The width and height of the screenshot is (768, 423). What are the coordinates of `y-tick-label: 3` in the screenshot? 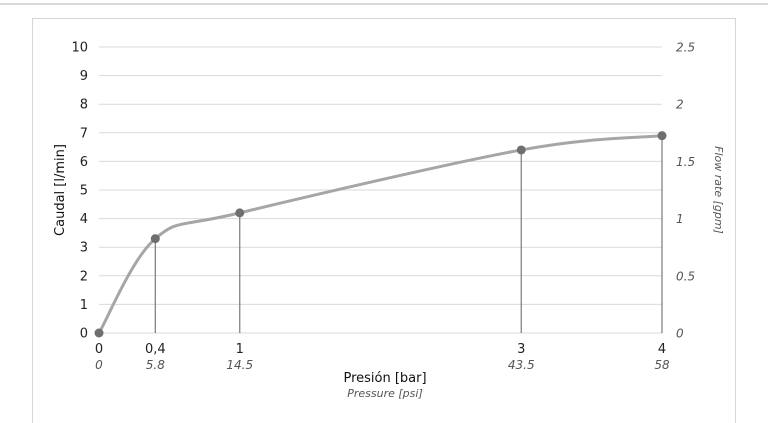 It's located at (84, 248).